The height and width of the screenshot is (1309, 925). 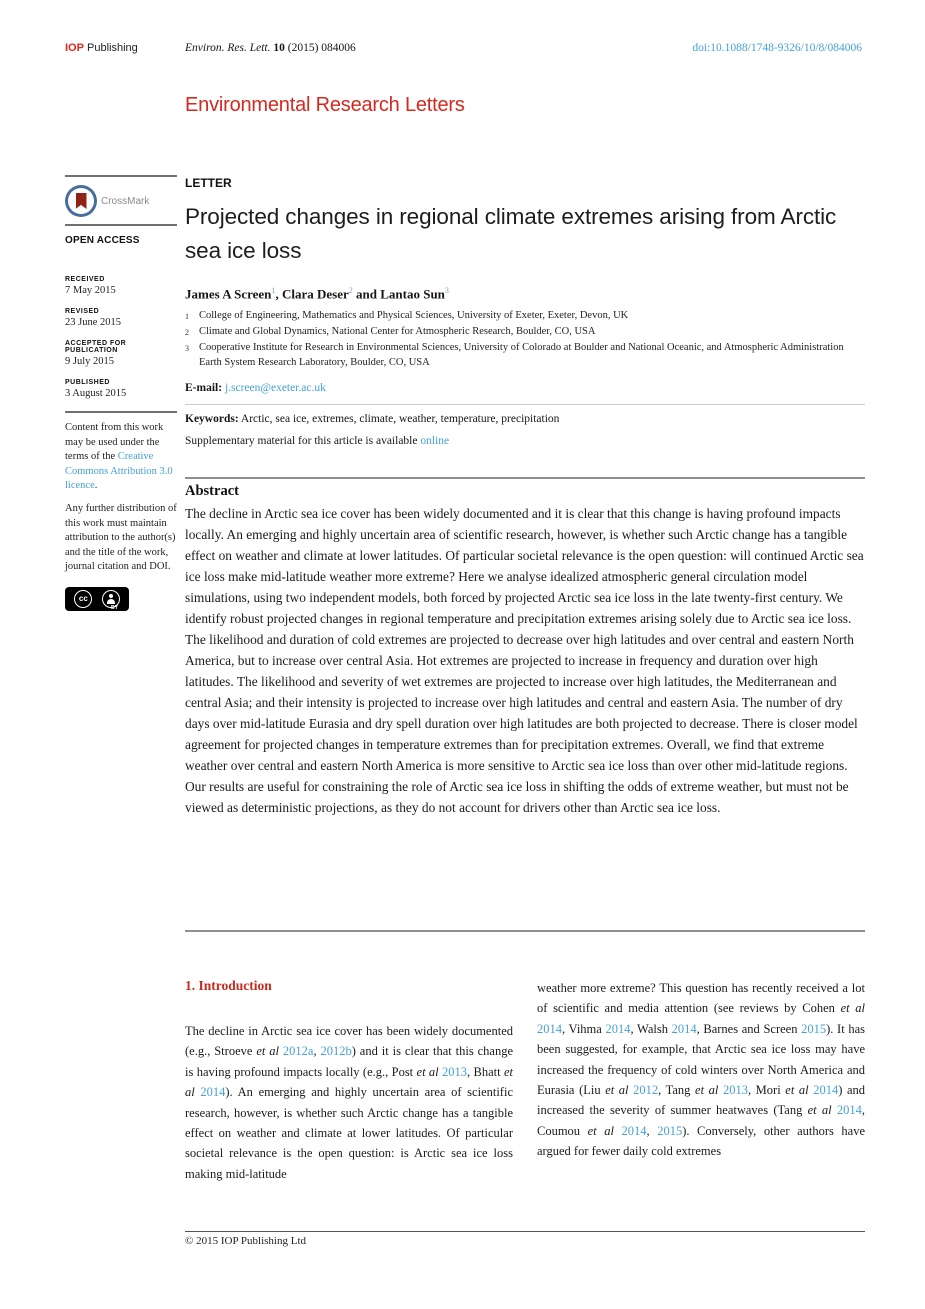 What do you see at coordinates (229, 48) in the screenshot?
I see `text-segment: Environ. Res. Lett.` at bounding box center [229, 48].